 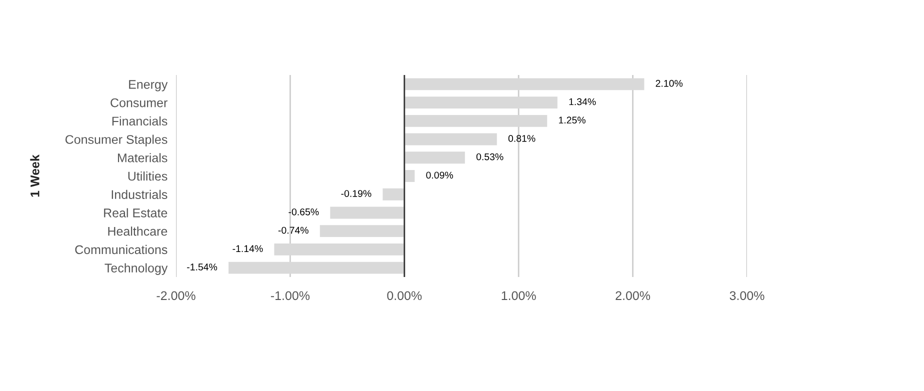 I want to click on y-tick-label: Consumer, so click(x=139, y=103).